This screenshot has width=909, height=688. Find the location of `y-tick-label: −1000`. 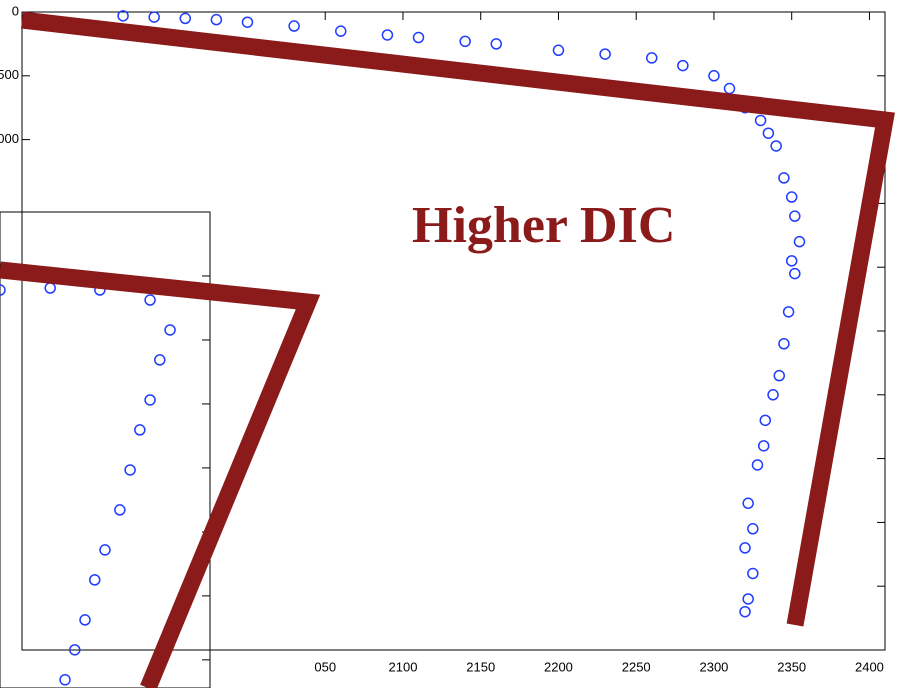

y-tick-label: −1000 is located at coordinates (9, 138).